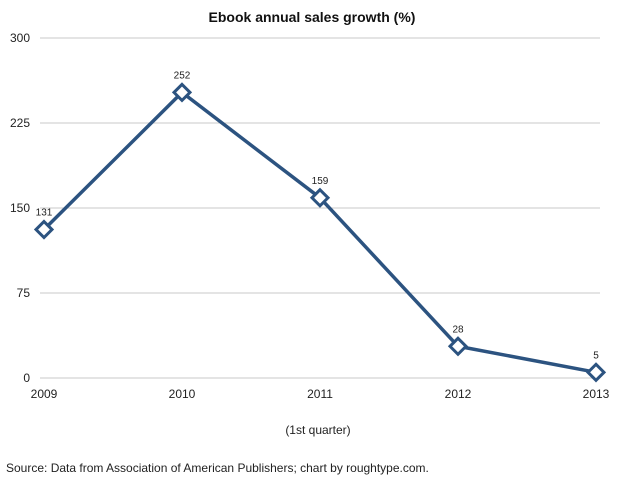  Describe the element at coordinates (596, 394) in the screenshot. I see `x-tick-label: 2013` at that location.